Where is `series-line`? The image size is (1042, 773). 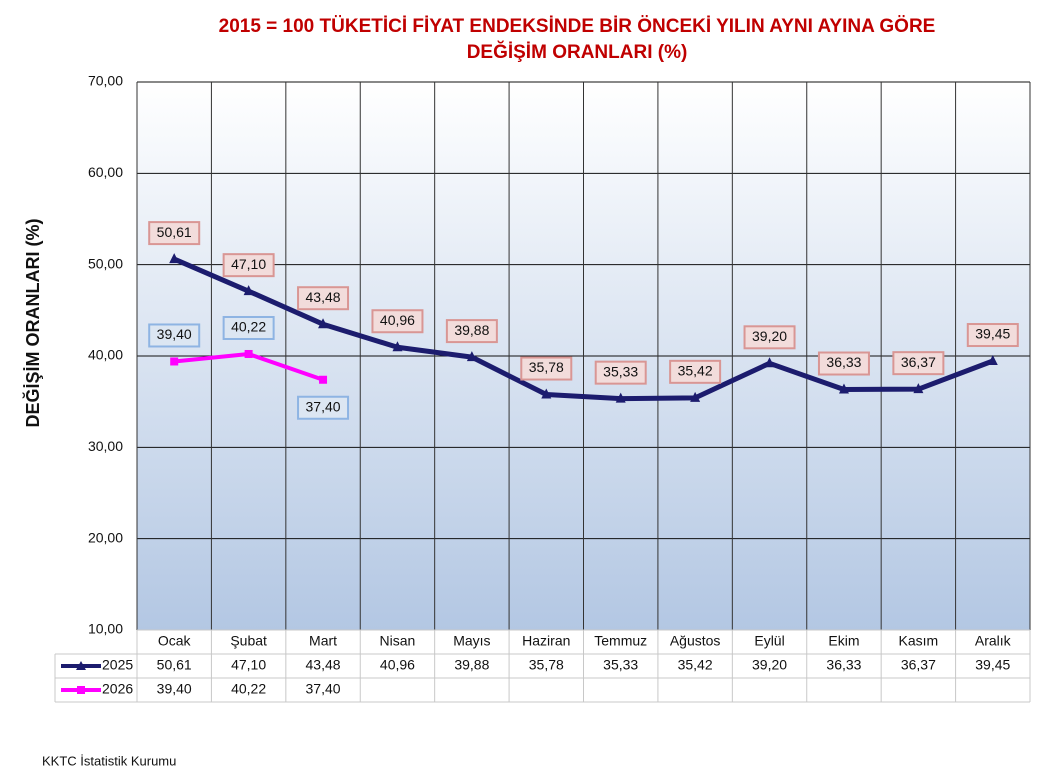 series-line is located at coordinates (583, 329).